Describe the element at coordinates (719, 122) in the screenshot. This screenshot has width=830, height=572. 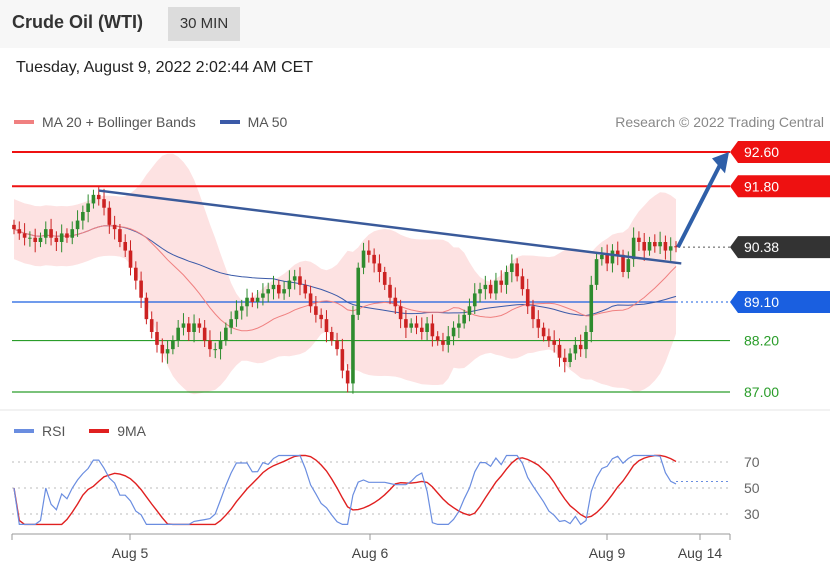
I see `research-credit: Research © 2022 Trading Central` at that location.